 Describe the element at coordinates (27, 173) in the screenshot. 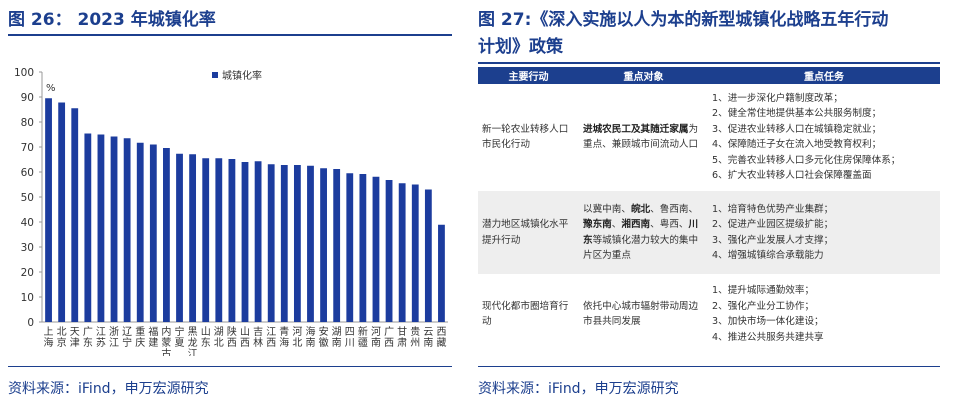

I see `y-tick-label: 60` at that location.